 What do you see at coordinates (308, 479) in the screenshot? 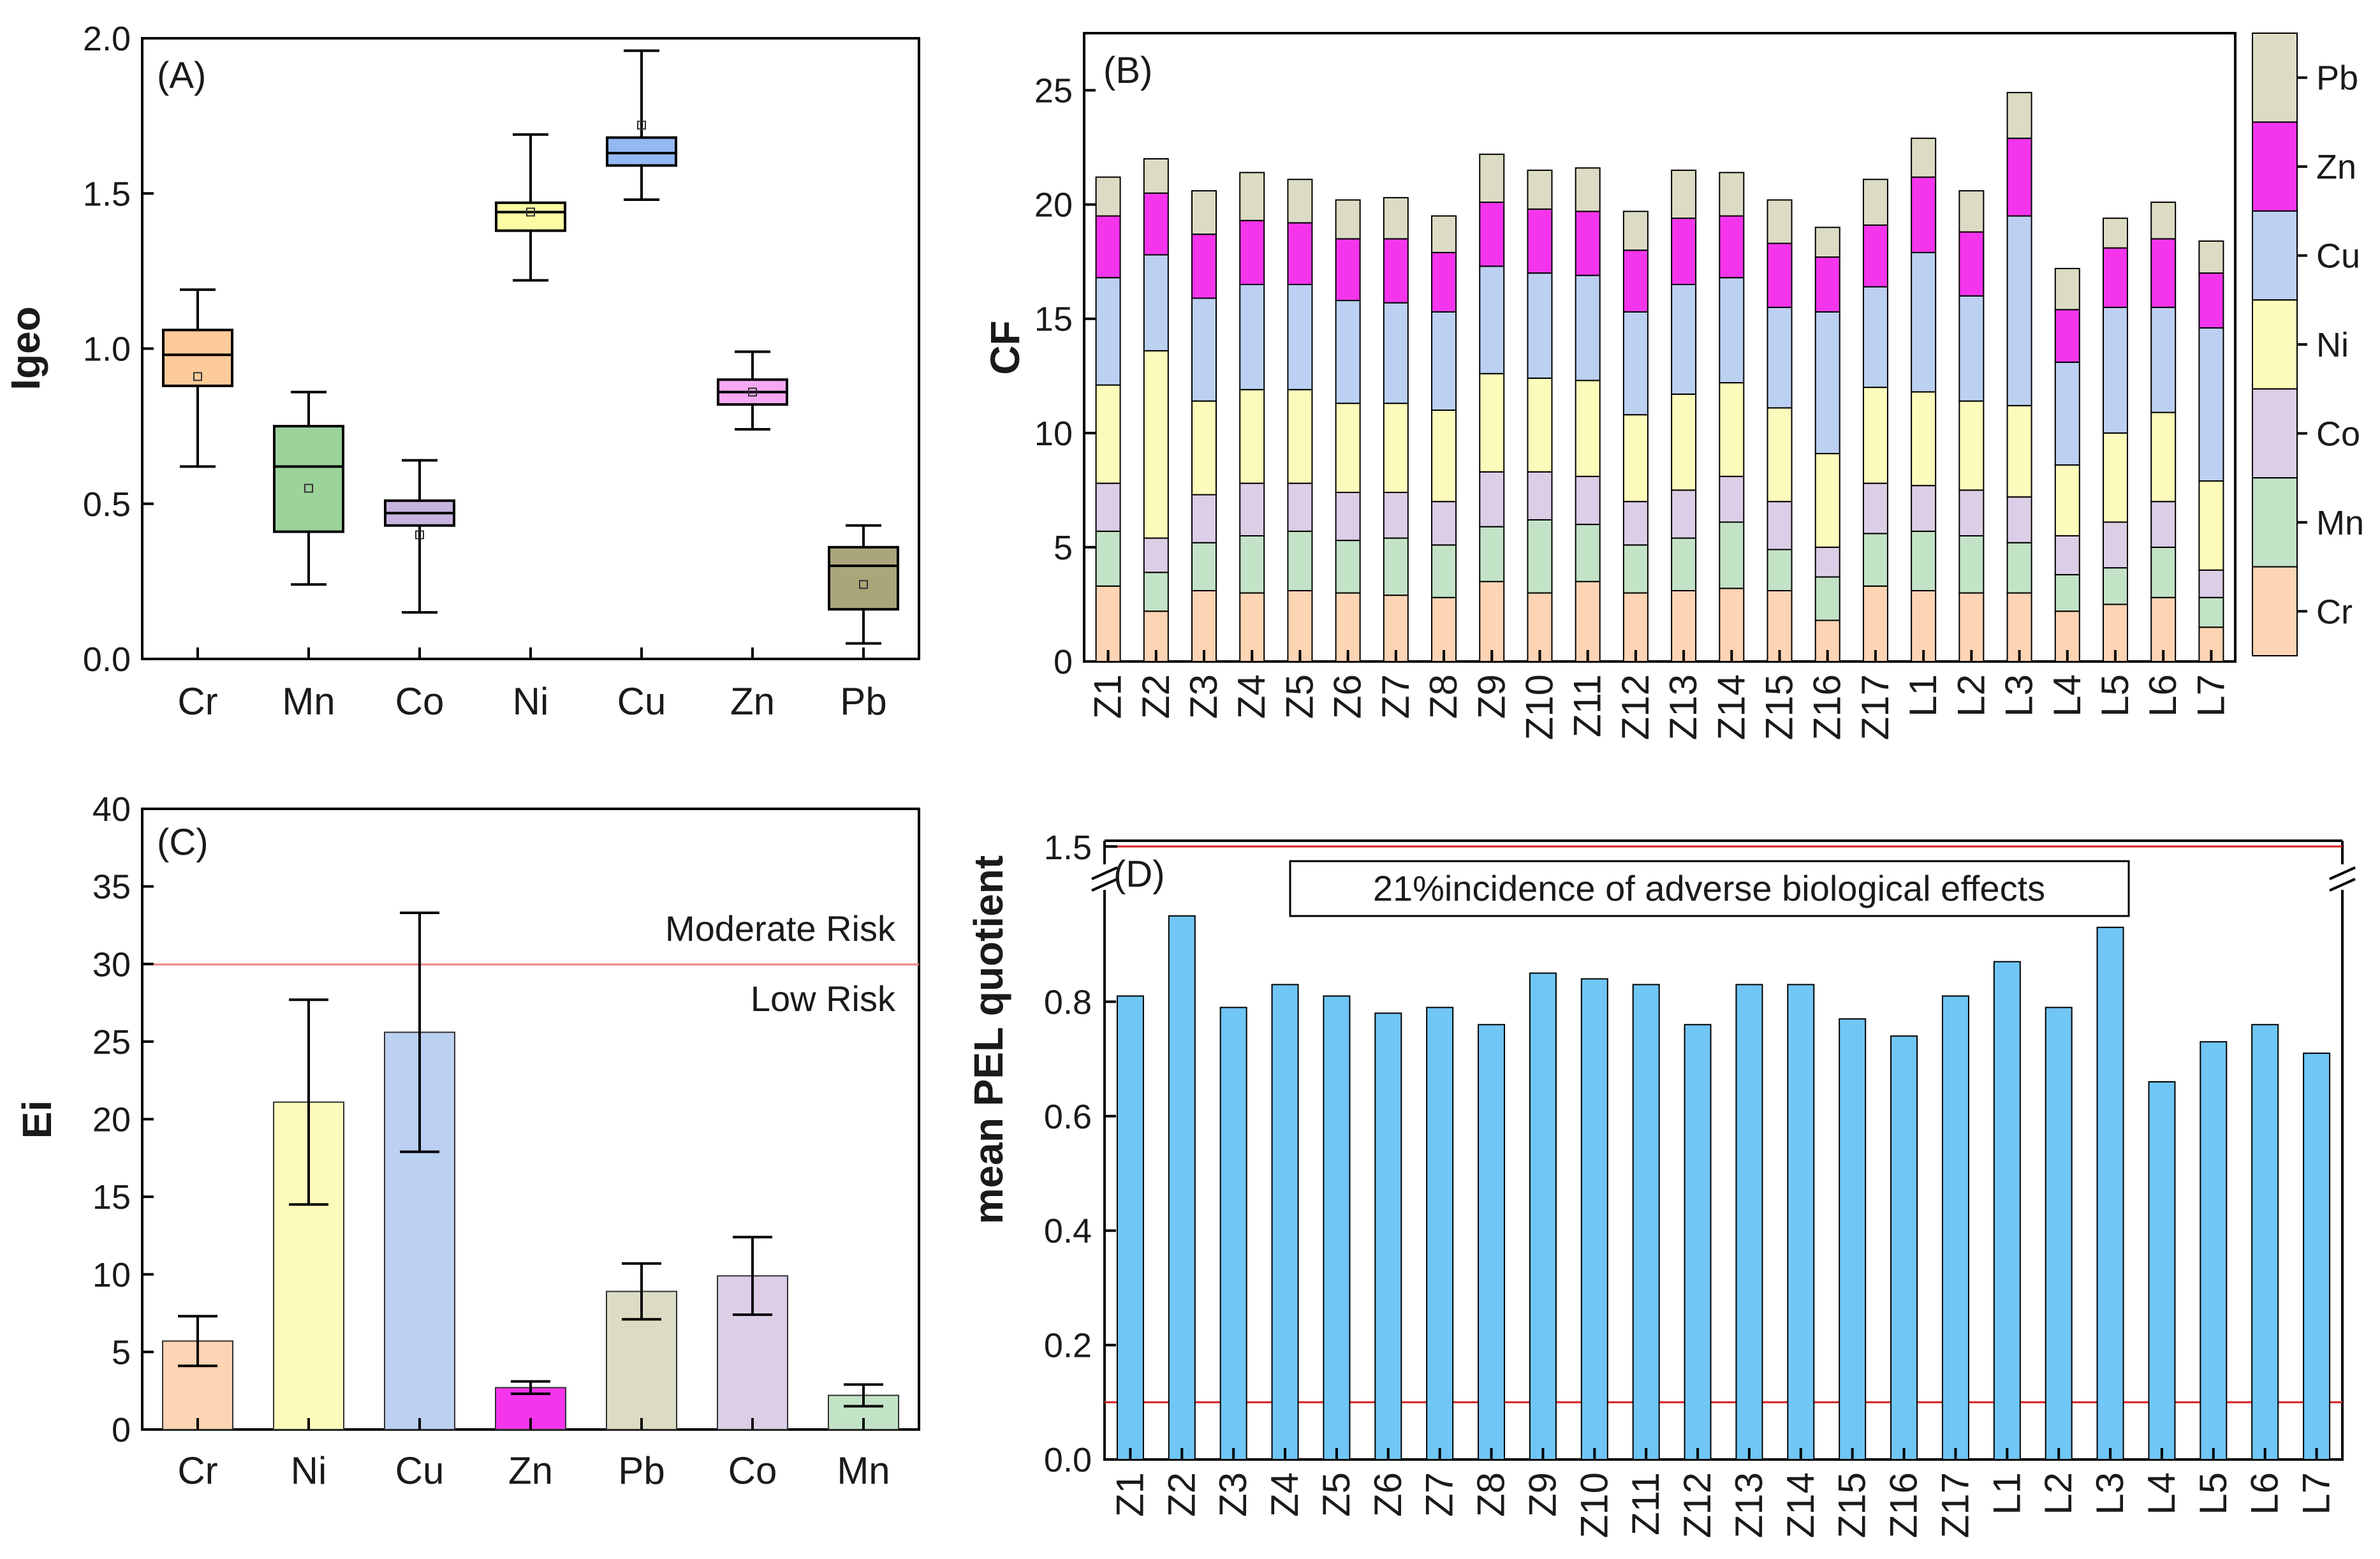
I see `box-mn` at bounding box center [308, 479].